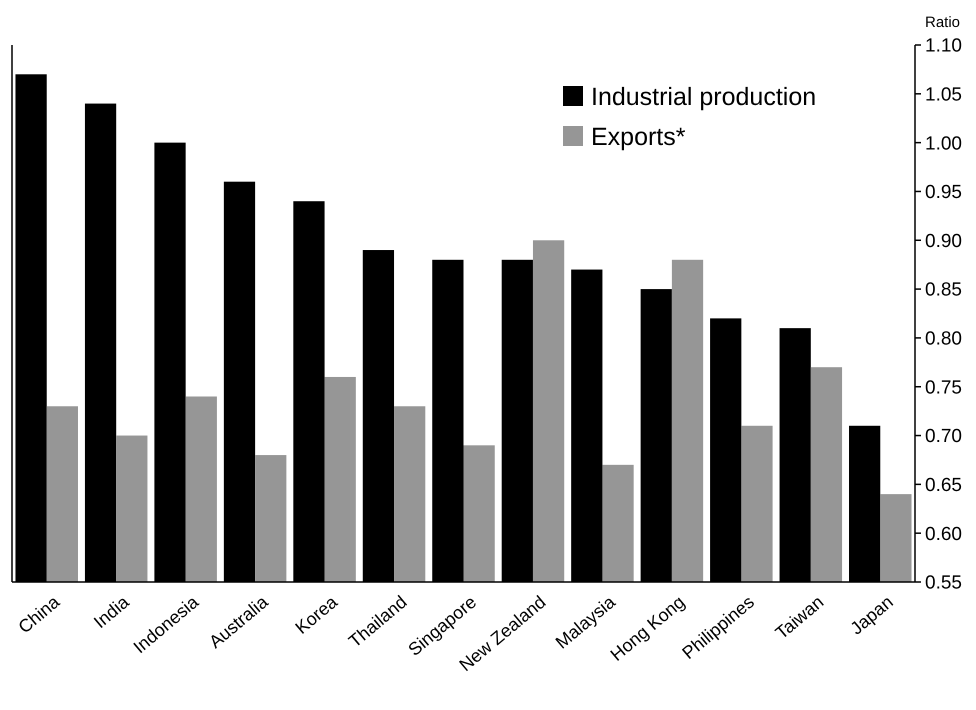 The image size is (976, 710). What do you see at coordinates (943, 290) in the screenshot?
I see `y-tick-label: 0.85` at bounding box center [943, 290].